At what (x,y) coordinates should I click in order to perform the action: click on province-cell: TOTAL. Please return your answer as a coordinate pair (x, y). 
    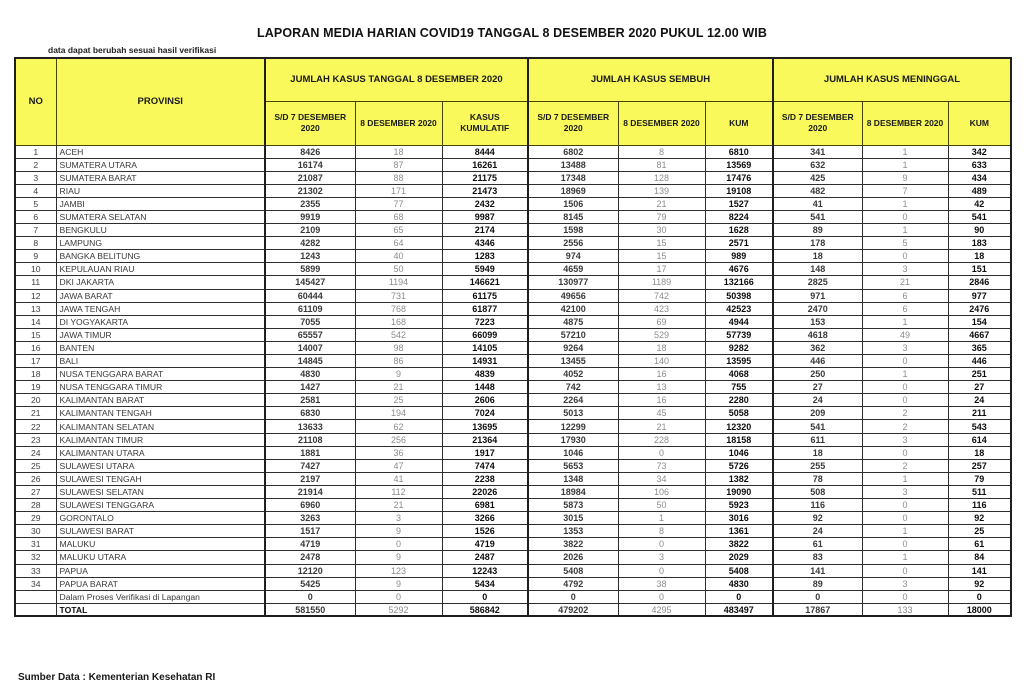
    Looking at the image, I should click on (160, 609).